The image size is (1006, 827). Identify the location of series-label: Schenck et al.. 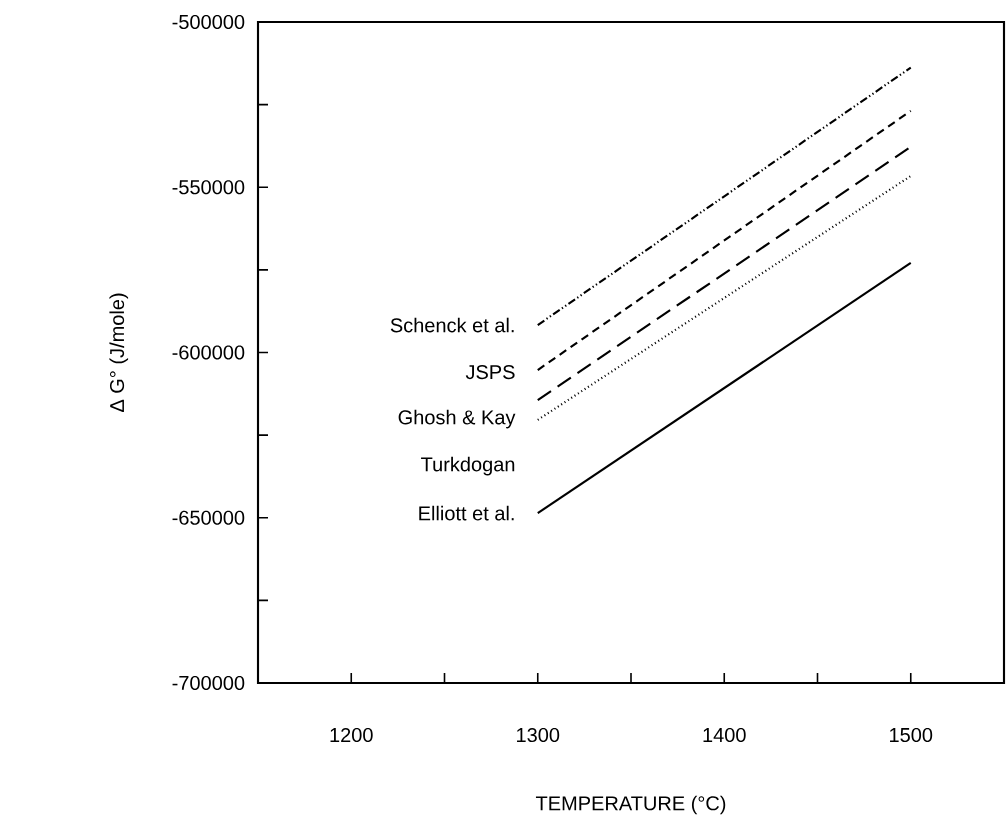
(452, 325).